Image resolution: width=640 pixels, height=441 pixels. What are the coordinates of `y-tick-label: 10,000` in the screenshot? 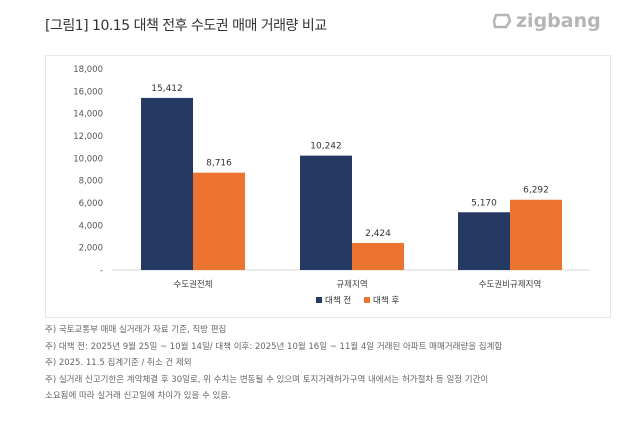 It's located at (88, 159).